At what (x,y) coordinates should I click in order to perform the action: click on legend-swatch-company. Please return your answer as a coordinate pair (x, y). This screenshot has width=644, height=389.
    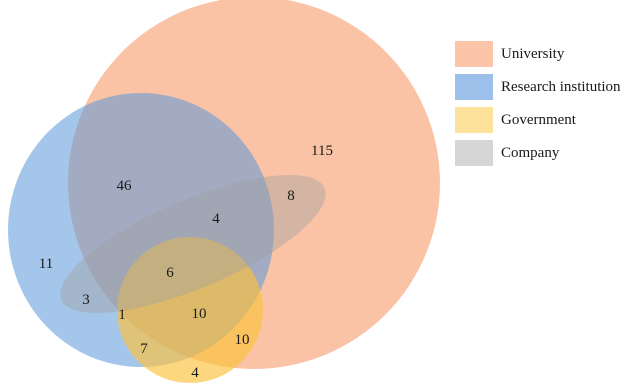
    Looking at the image, I should click on (474, 153).